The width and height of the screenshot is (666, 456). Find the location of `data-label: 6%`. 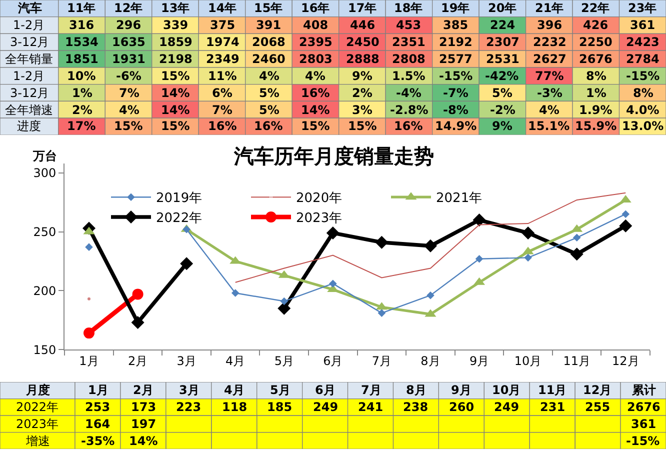

data-label: 6% is located at coordinates (222, 93).